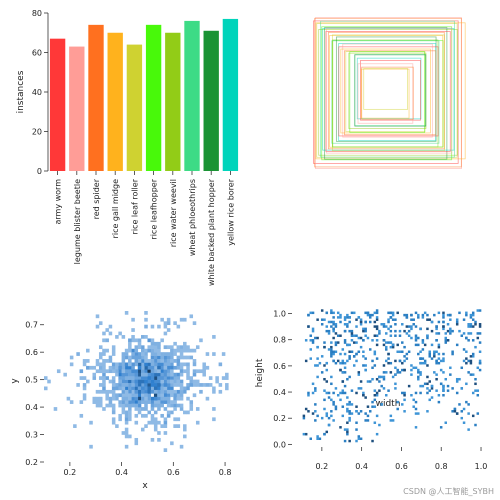 Image resolution: width=500 pixels, height=500 pixels. What do you see at coordinates (230, 211) in the screenshot?
I see `bar-category-label: yellow rice borer` at bounding box center [230, 211].